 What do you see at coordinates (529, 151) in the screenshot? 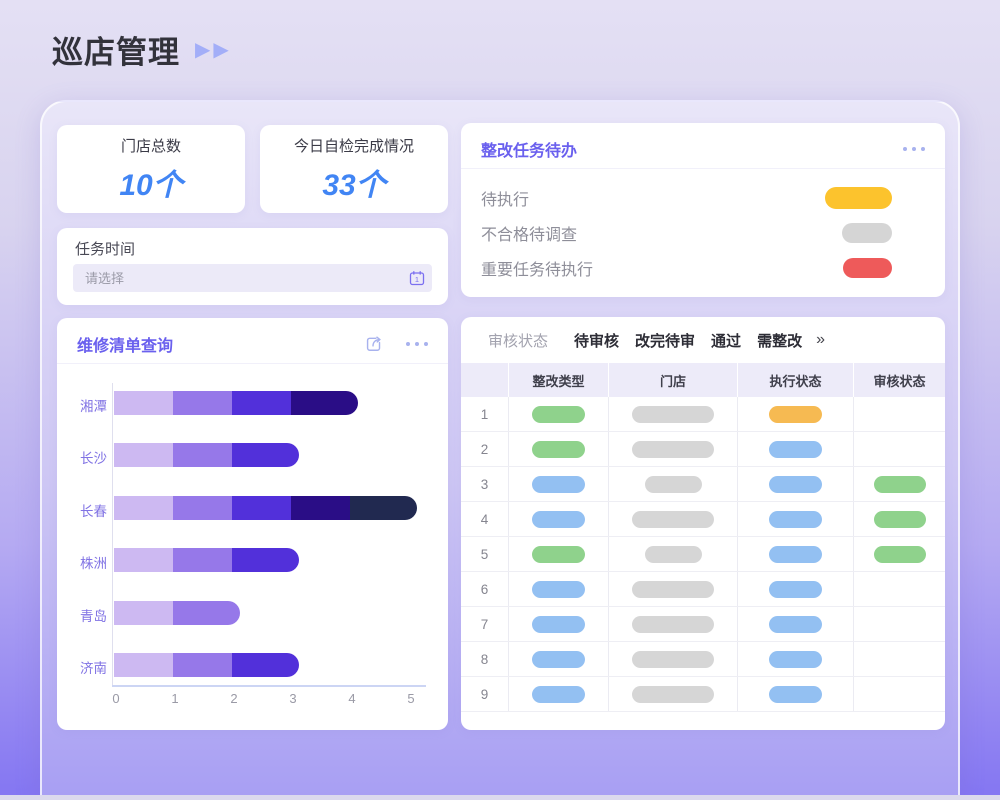
I see `rectify-todo-title: 整改任务待办` at bounding box center [529, 151].